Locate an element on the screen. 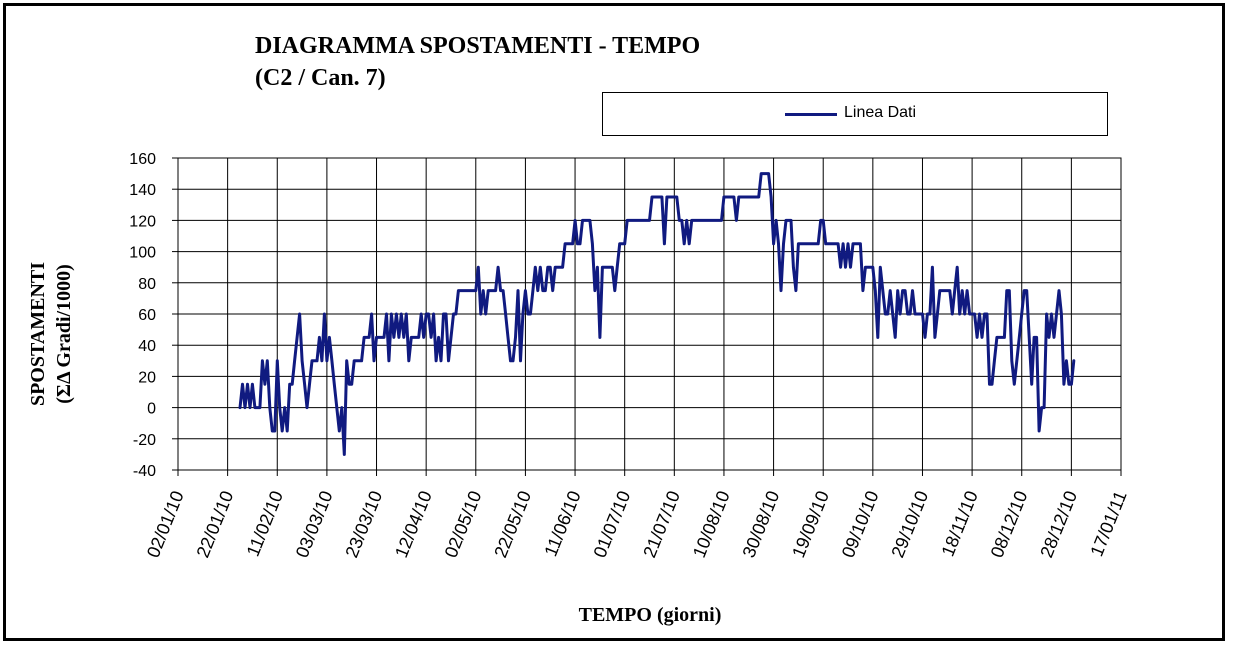 The width and height of the screenshot is (1234, 649). y-tick-labels: -40 -20 0 20 40 60 80 100 120 140 160 is located at coordinates (142, 315).